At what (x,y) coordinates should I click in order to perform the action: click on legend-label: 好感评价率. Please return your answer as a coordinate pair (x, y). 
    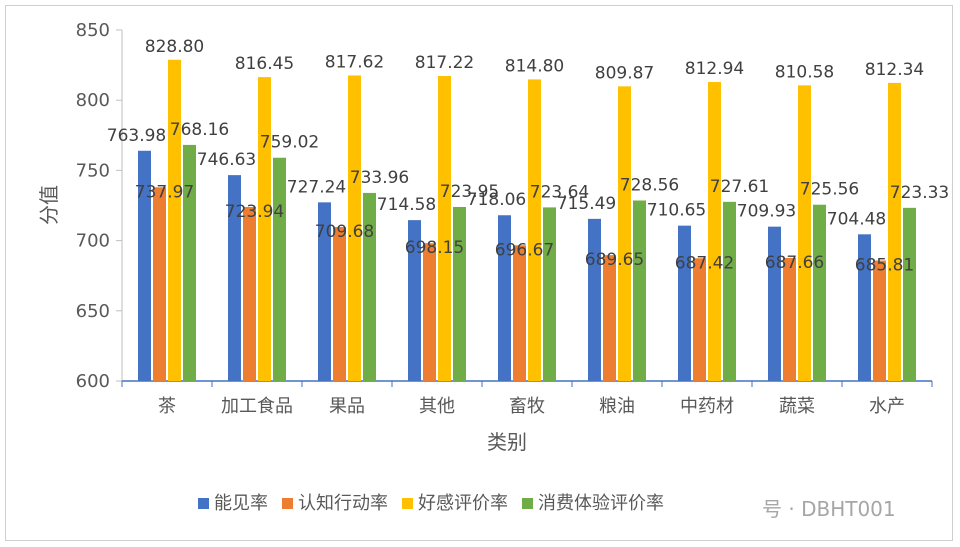
    Looking at the image, I should click on (463, 503).